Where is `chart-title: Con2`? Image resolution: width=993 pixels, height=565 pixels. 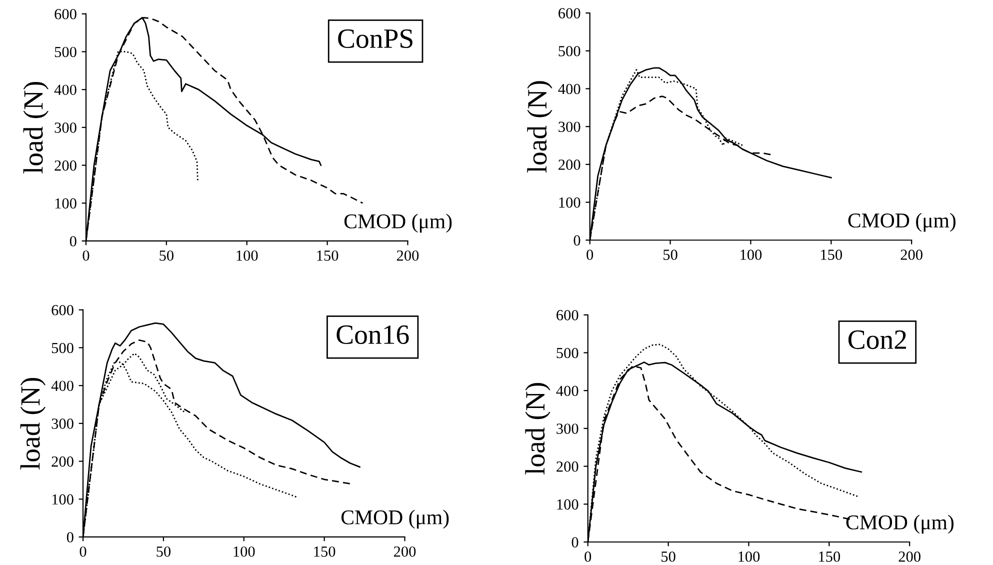 chart-title: Con2 is located at coordinates (877, 340).